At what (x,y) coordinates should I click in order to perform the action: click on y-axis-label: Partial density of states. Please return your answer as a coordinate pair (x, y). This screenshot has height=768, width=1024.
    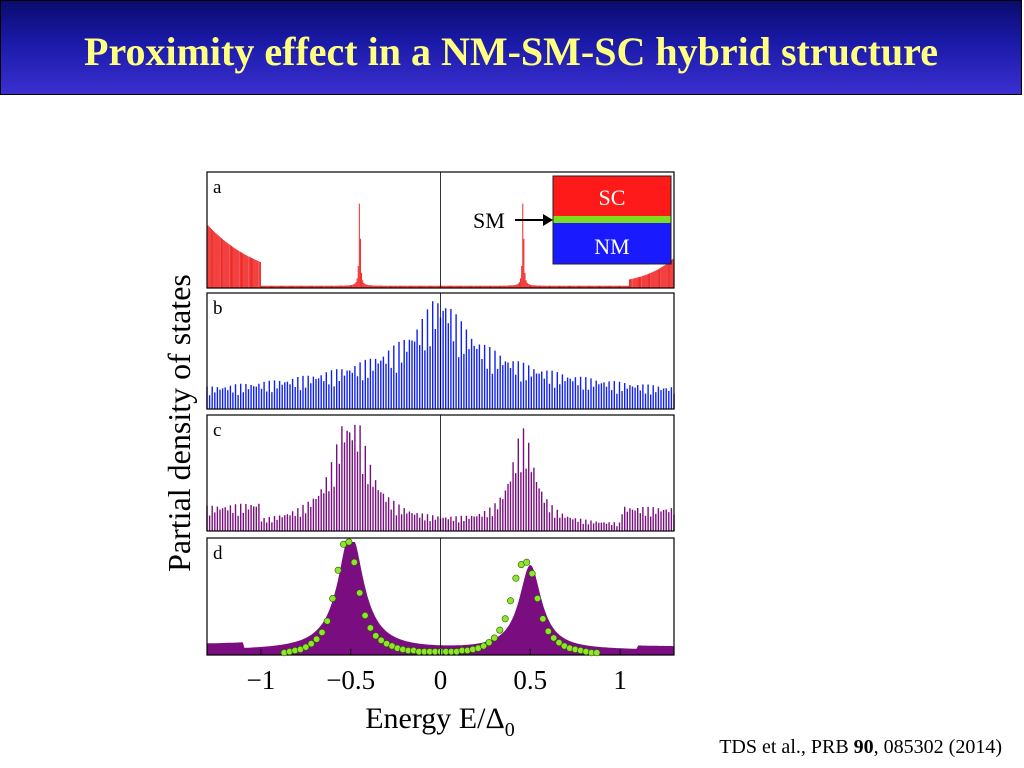
    Looking at the image, I should click on (179, 423).